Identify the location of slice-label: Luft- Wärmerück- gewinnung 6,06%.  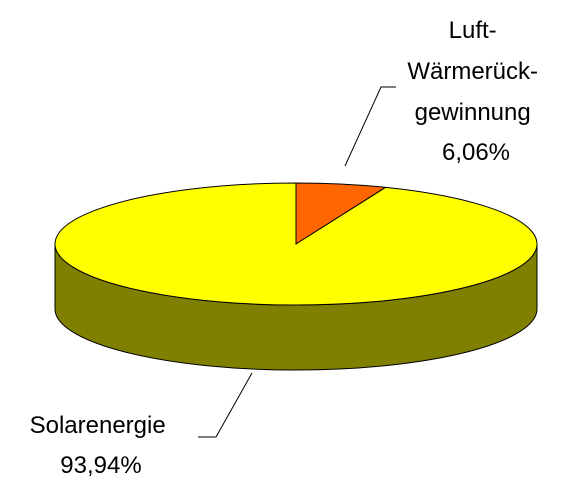
(475, 91).